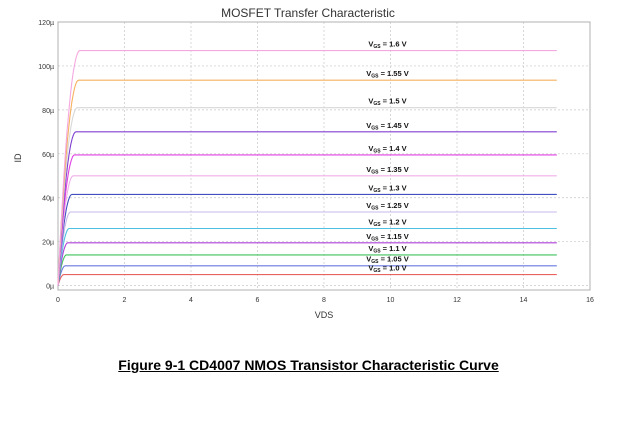 The height and width of the screenshot is (438, 617). Describe the element at coordinates (48, 199) in the screenshot. I see `y-tick-label: 40µ` at that location.